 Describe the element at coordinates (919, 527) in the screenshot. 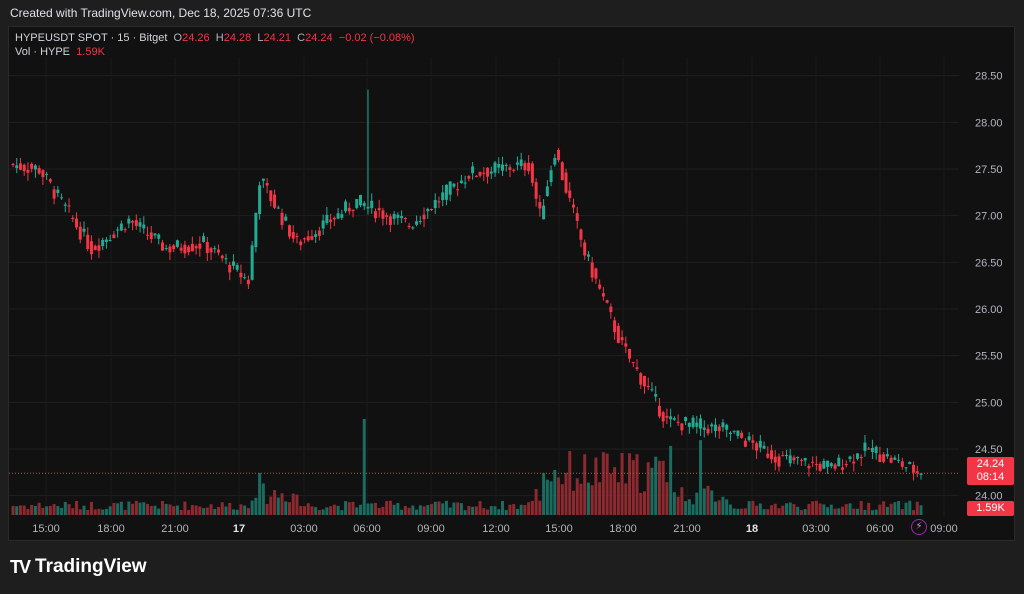

I see `lightning-icon: ⚡` at that location.